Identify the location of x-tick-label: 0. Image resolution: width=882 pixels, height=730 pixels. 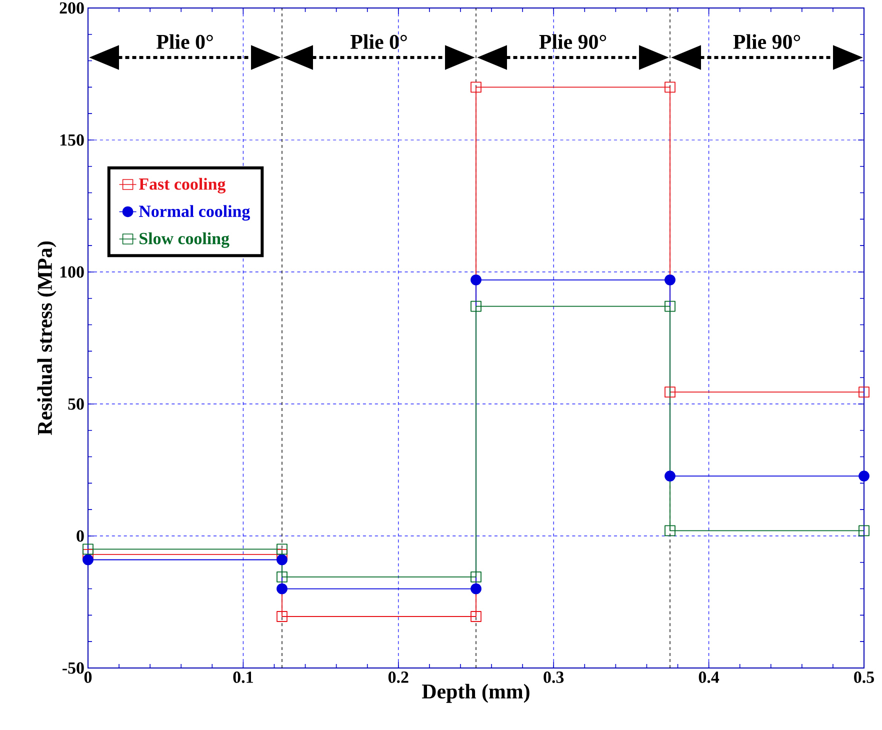
(88, 677).